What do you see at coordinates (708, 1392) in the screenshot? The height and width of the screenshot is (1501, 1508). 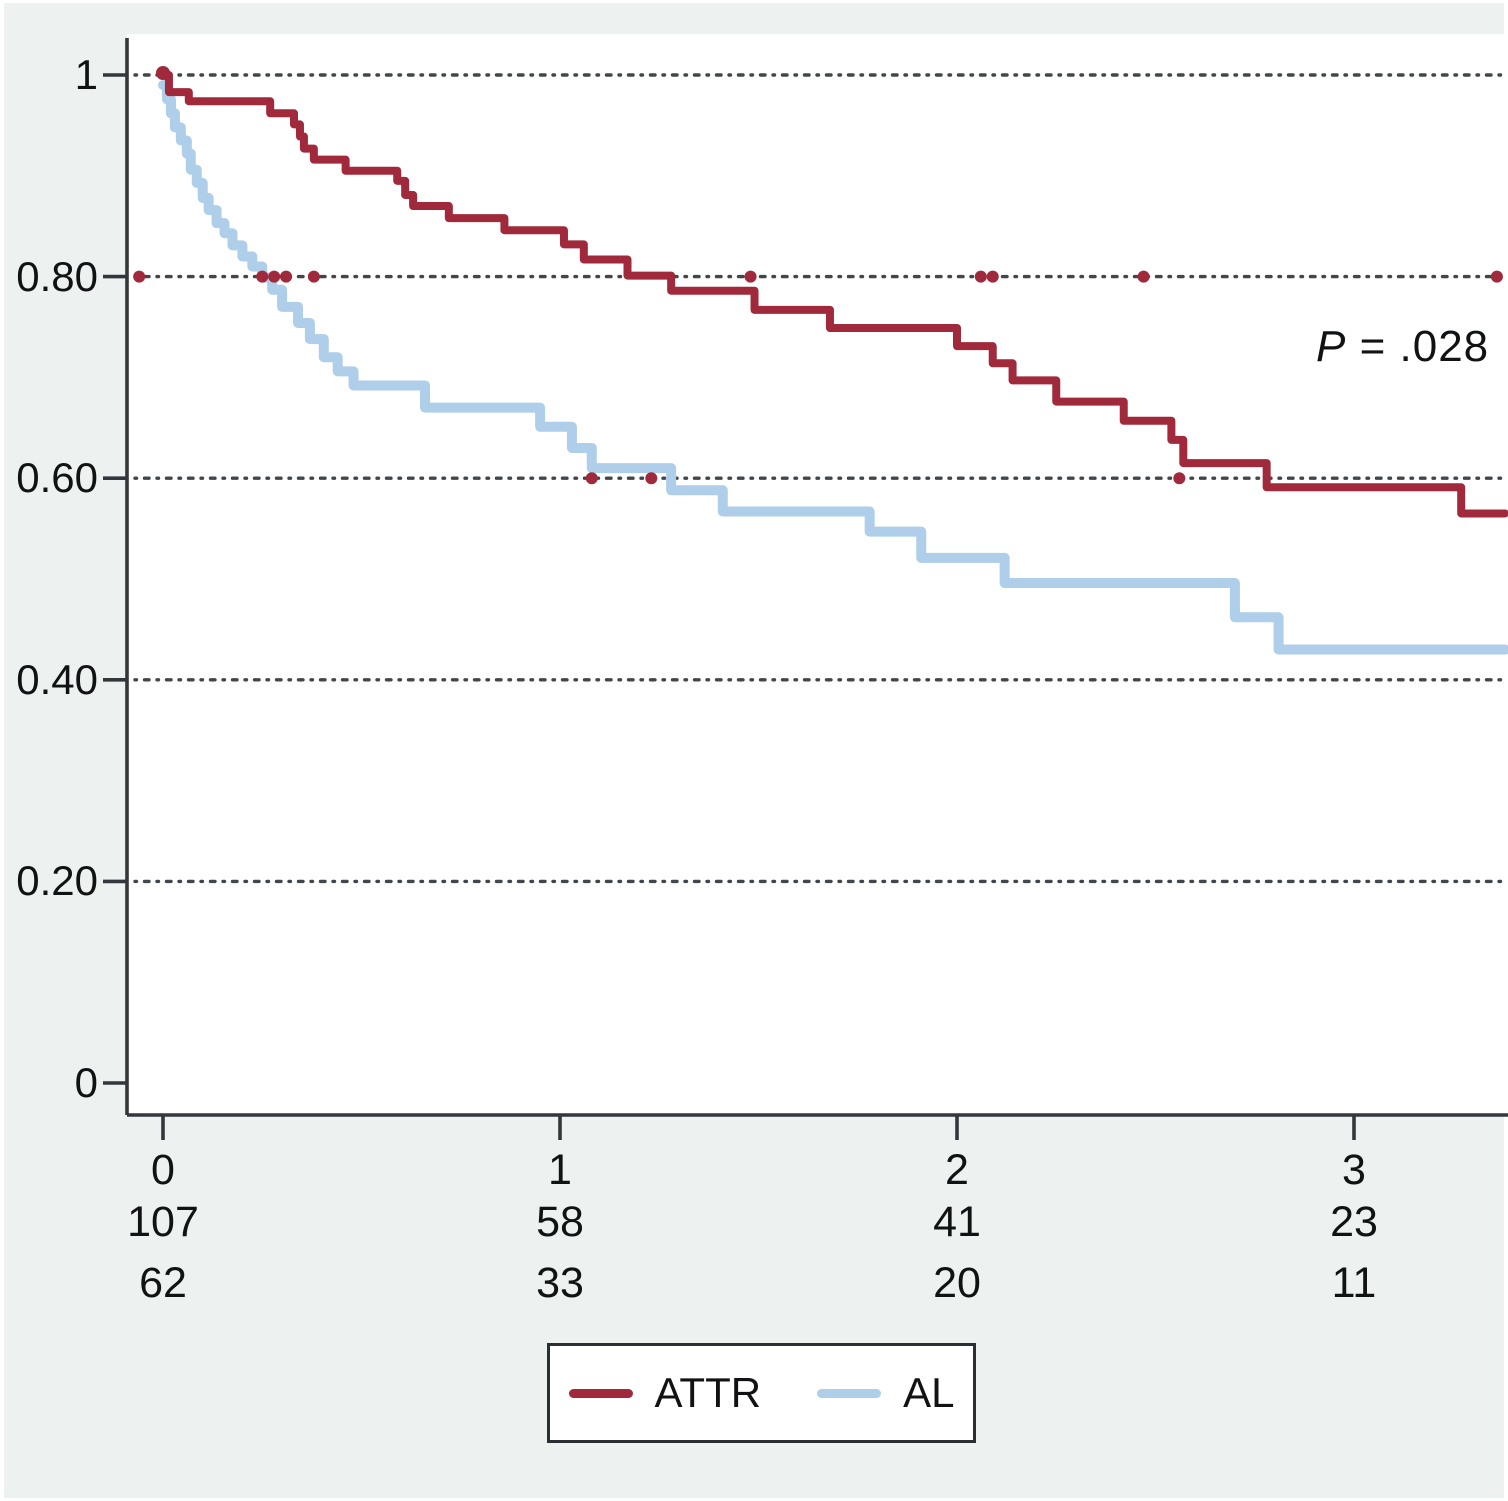 I see `legend-label-attr: ATTR` at bounding box center [708, 1392].